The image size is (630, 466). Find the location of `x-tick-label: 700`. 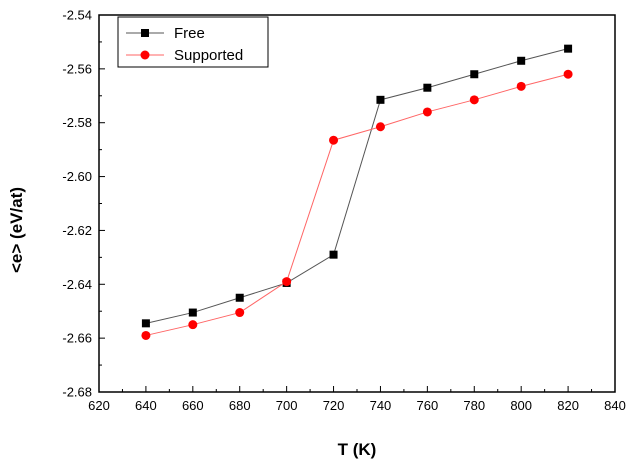

x-tick-label: 700 is located at coordinates (287, 405).